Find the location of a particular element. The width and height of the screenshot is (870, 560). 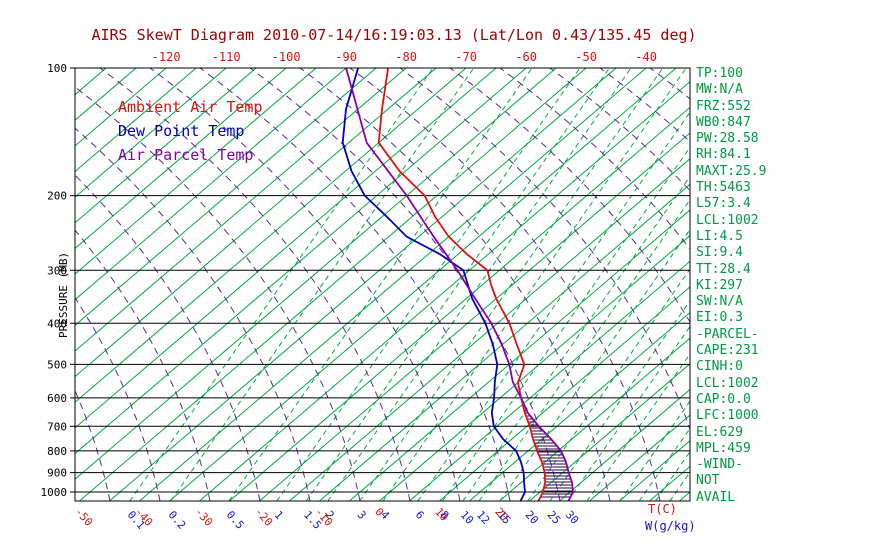

pressure-tick-label: 700 is located at coordinates (57, 426).